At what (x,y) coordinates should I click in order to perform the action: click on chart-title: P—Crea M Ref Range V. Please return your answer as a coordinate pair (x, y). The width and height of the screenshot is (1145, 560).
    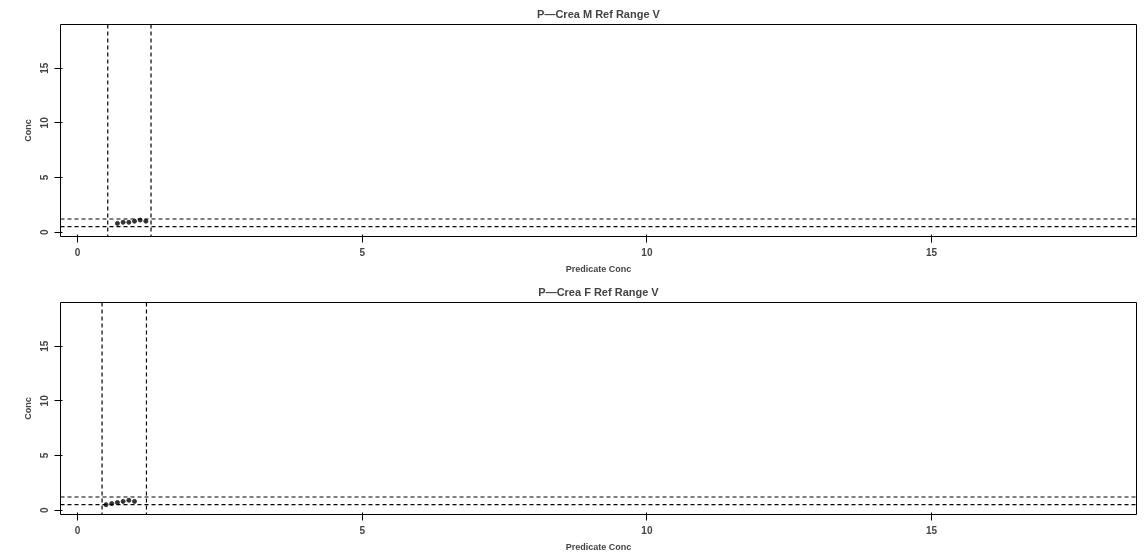
    Looking at the image, I should click on (599, 13).